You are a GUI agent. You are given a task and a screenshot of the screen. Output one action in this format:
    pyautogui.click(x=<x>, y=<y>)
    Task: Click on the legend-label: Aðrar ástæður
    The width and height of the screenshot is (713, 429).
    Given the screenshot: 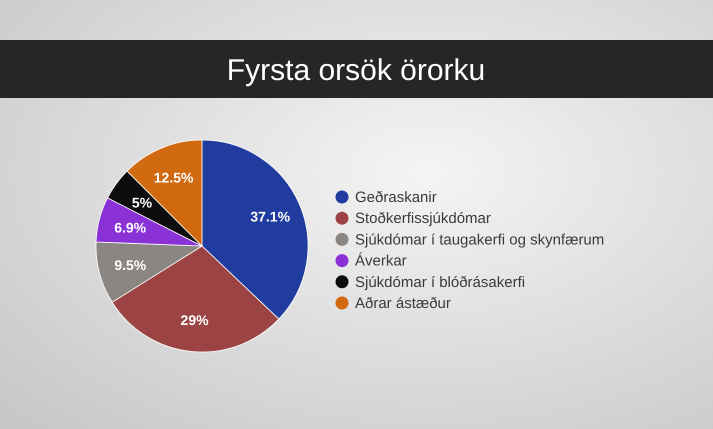 What is the action you would take?
    pyautogui.click(x=403, y=303)
    